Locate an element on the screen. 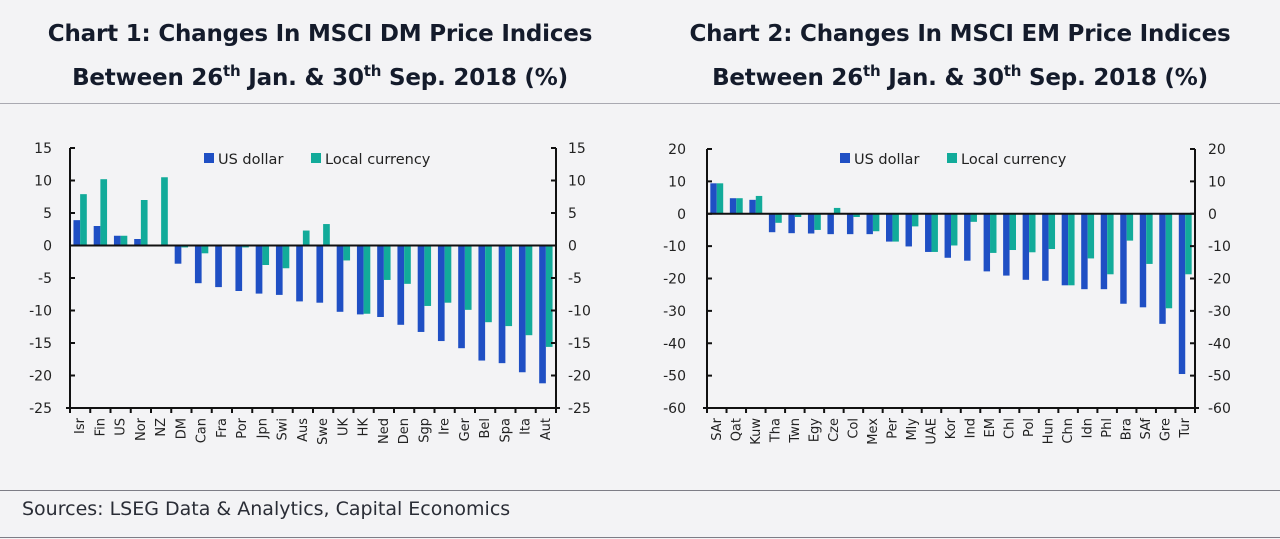  x-category-label: Isr is located at coordinates (80, 425).